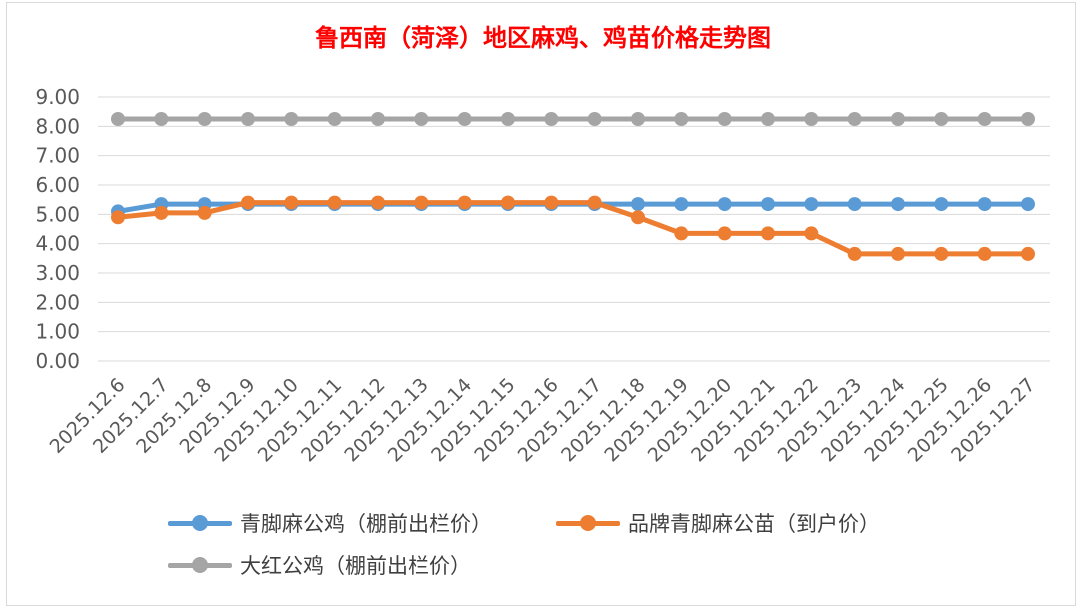 This screenshot has width=1086, height=613. Describe the element at coordinates (355, 566) in the screenshot. I see `legend-label: 大红公鸡（棚前出栏价）` at that location.